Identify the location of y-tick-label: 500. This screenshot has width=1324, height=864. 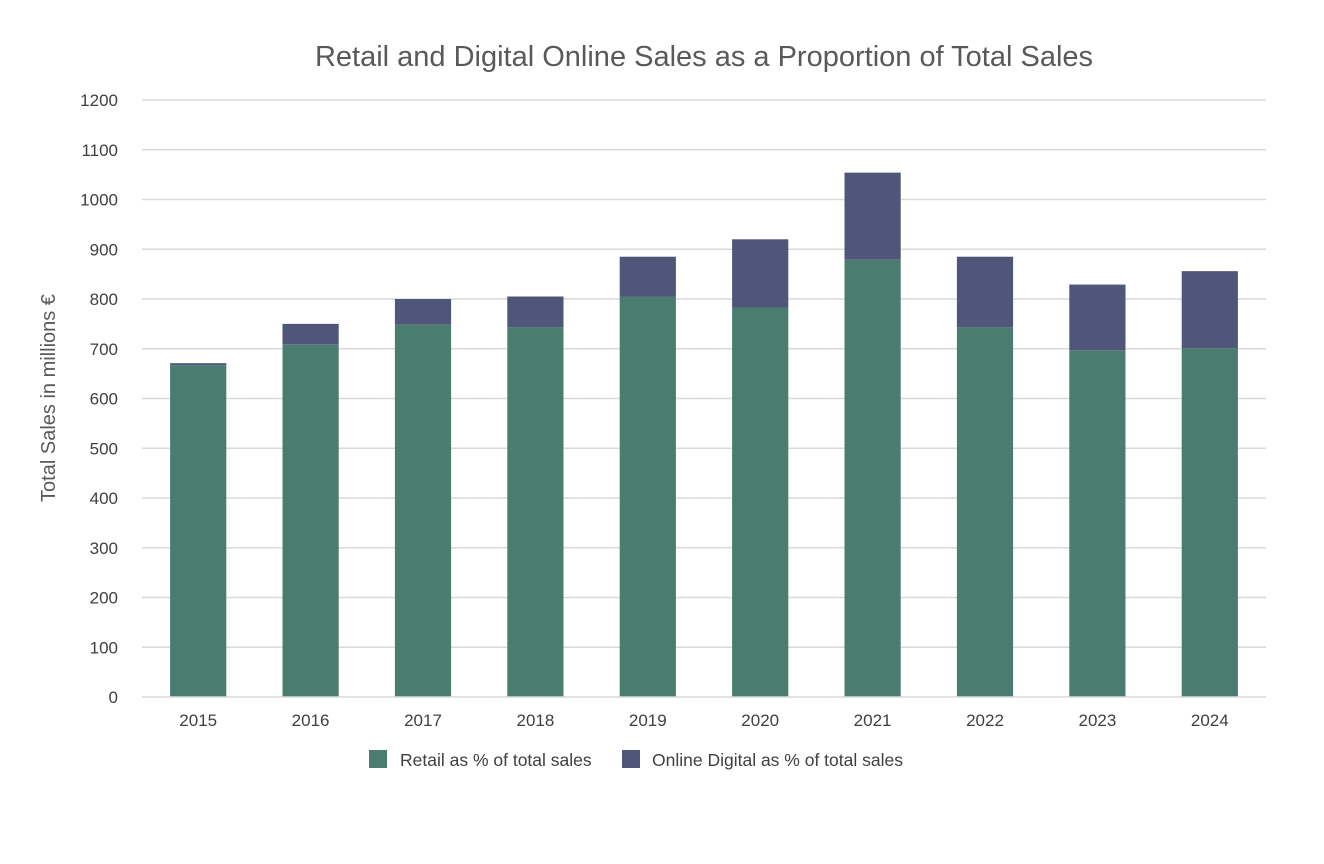
(104, 448).